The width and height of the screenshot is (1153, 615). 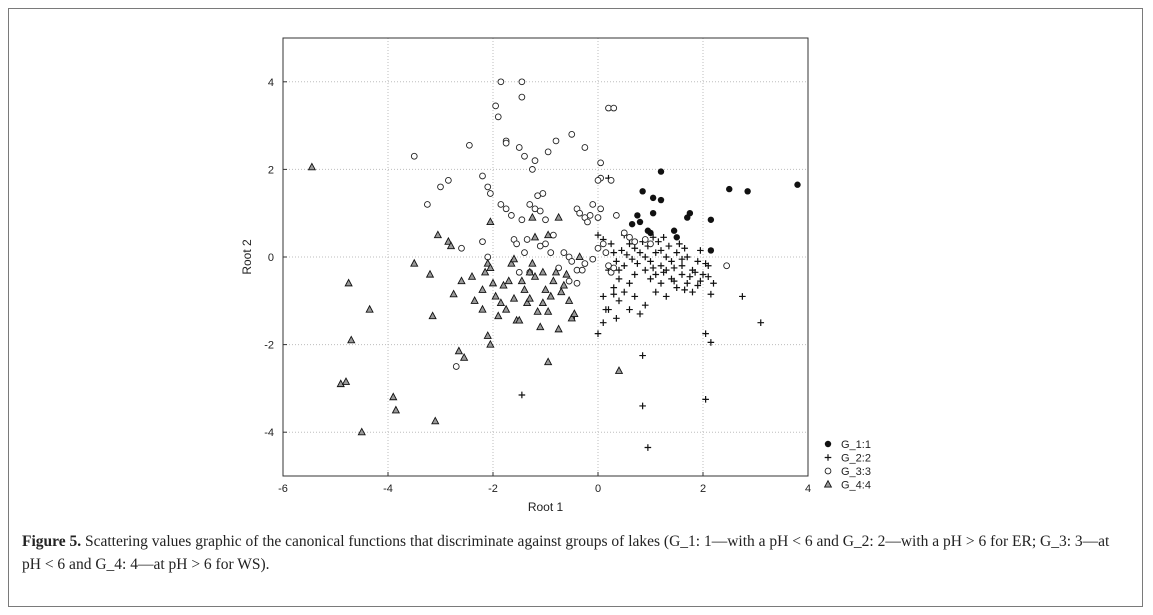 What do you see at coordinates (269, 346) in the screenshot?
I see `y-tick-label: -2` at bounding box center [269, 346].